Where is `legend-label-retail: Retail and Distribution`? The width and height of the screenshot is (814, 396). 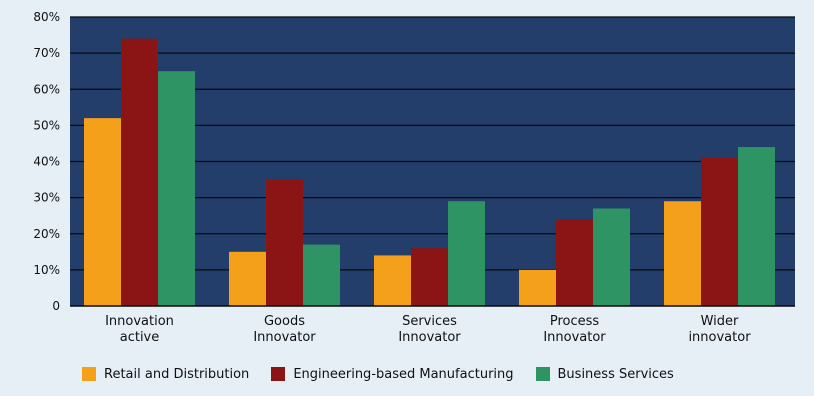 legend-label-retail: Retail and Distribution is located at coordinates (177, 374).